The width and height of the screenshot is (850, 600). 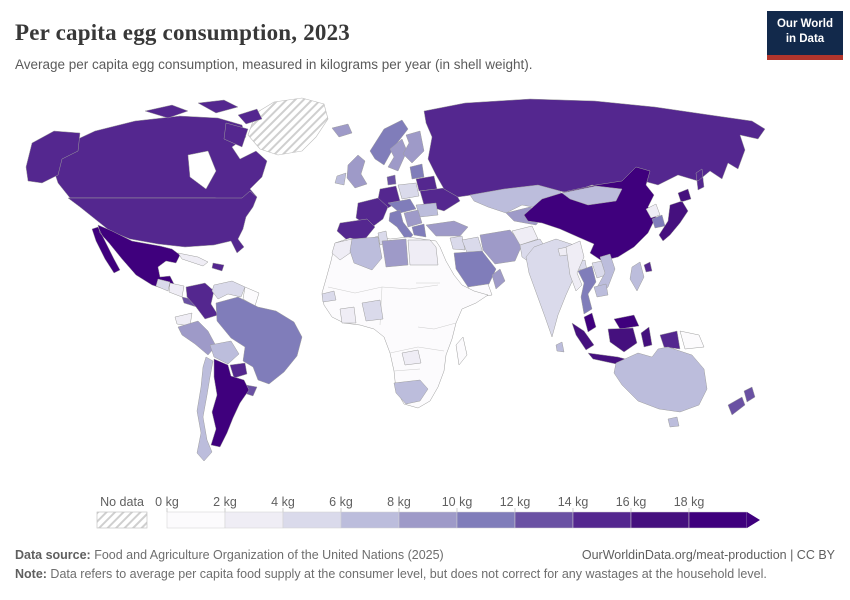 I want to click on region-poland, so click(x=408, y=191).